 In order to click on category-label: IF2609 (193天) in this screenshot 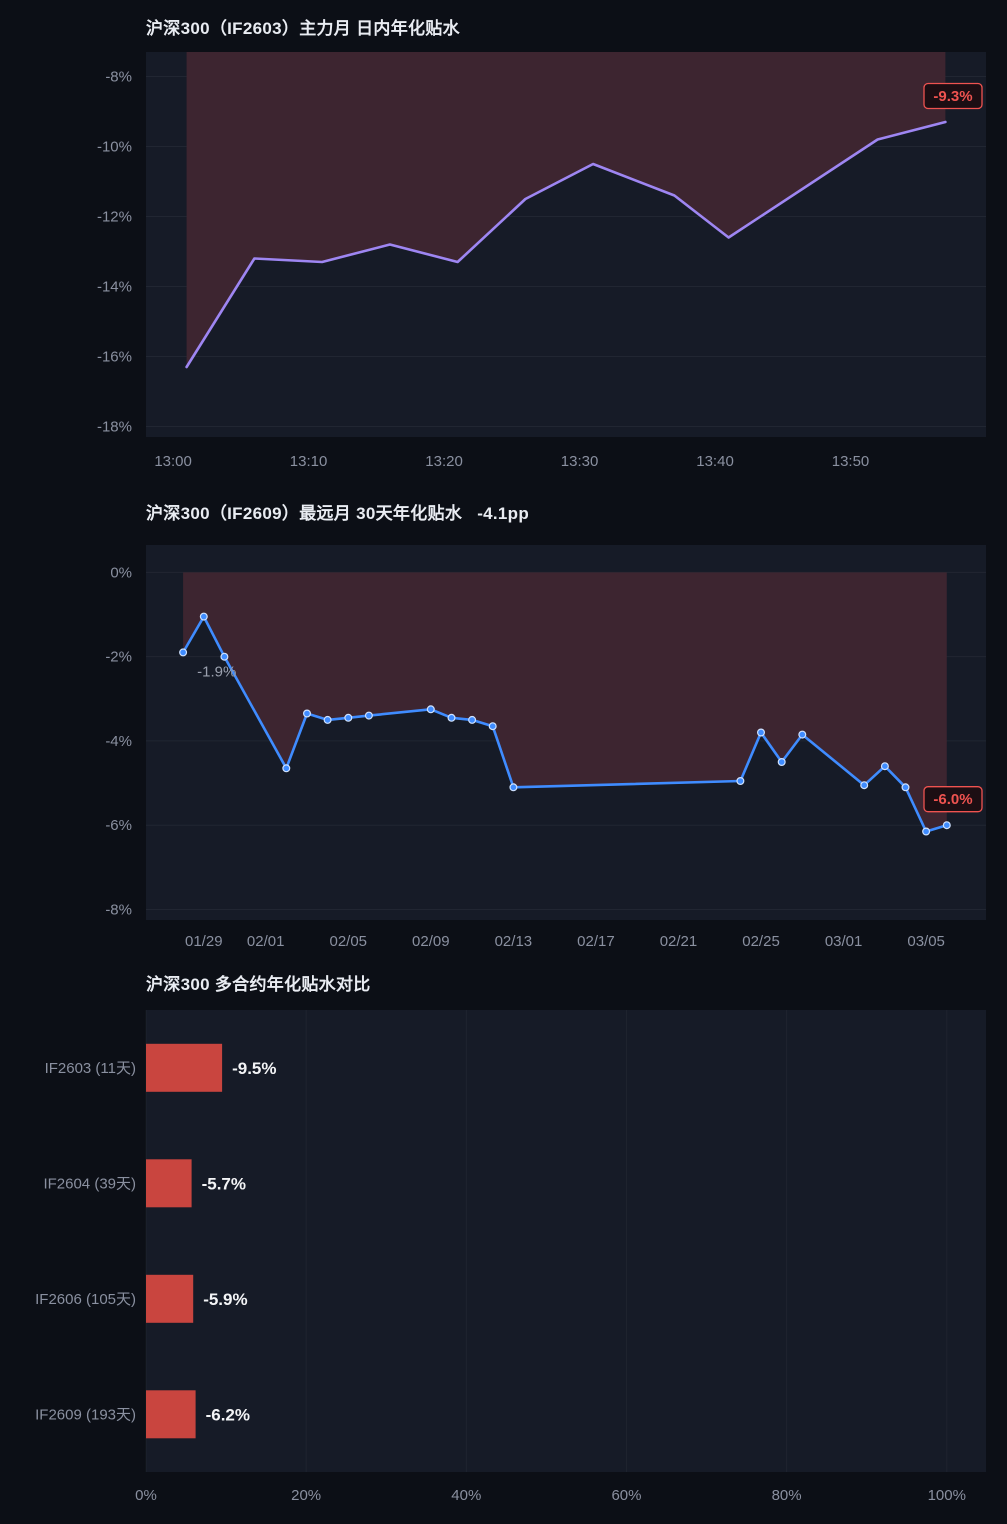, I will do `click(85, 1414)`.